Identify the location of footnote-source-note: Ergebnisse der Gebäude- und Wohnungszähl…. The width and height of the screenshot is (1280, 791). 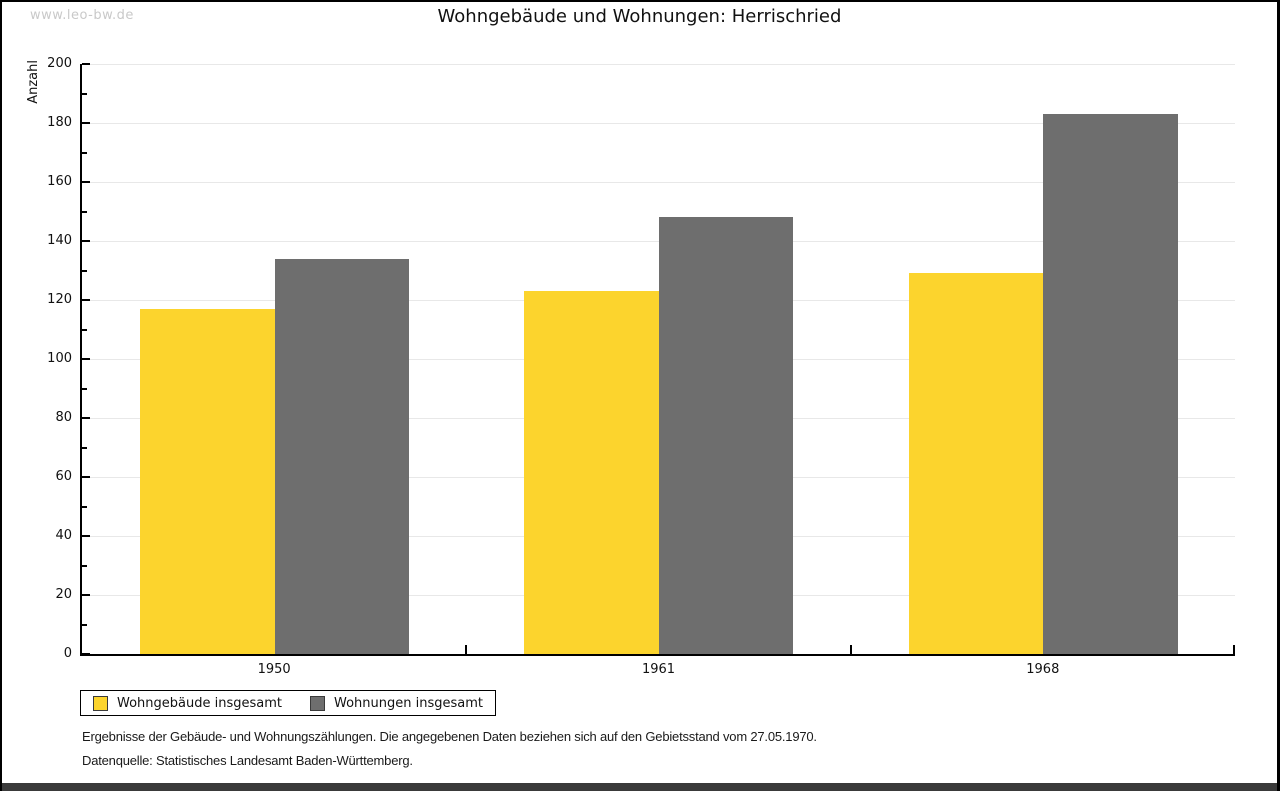
(449, 736).